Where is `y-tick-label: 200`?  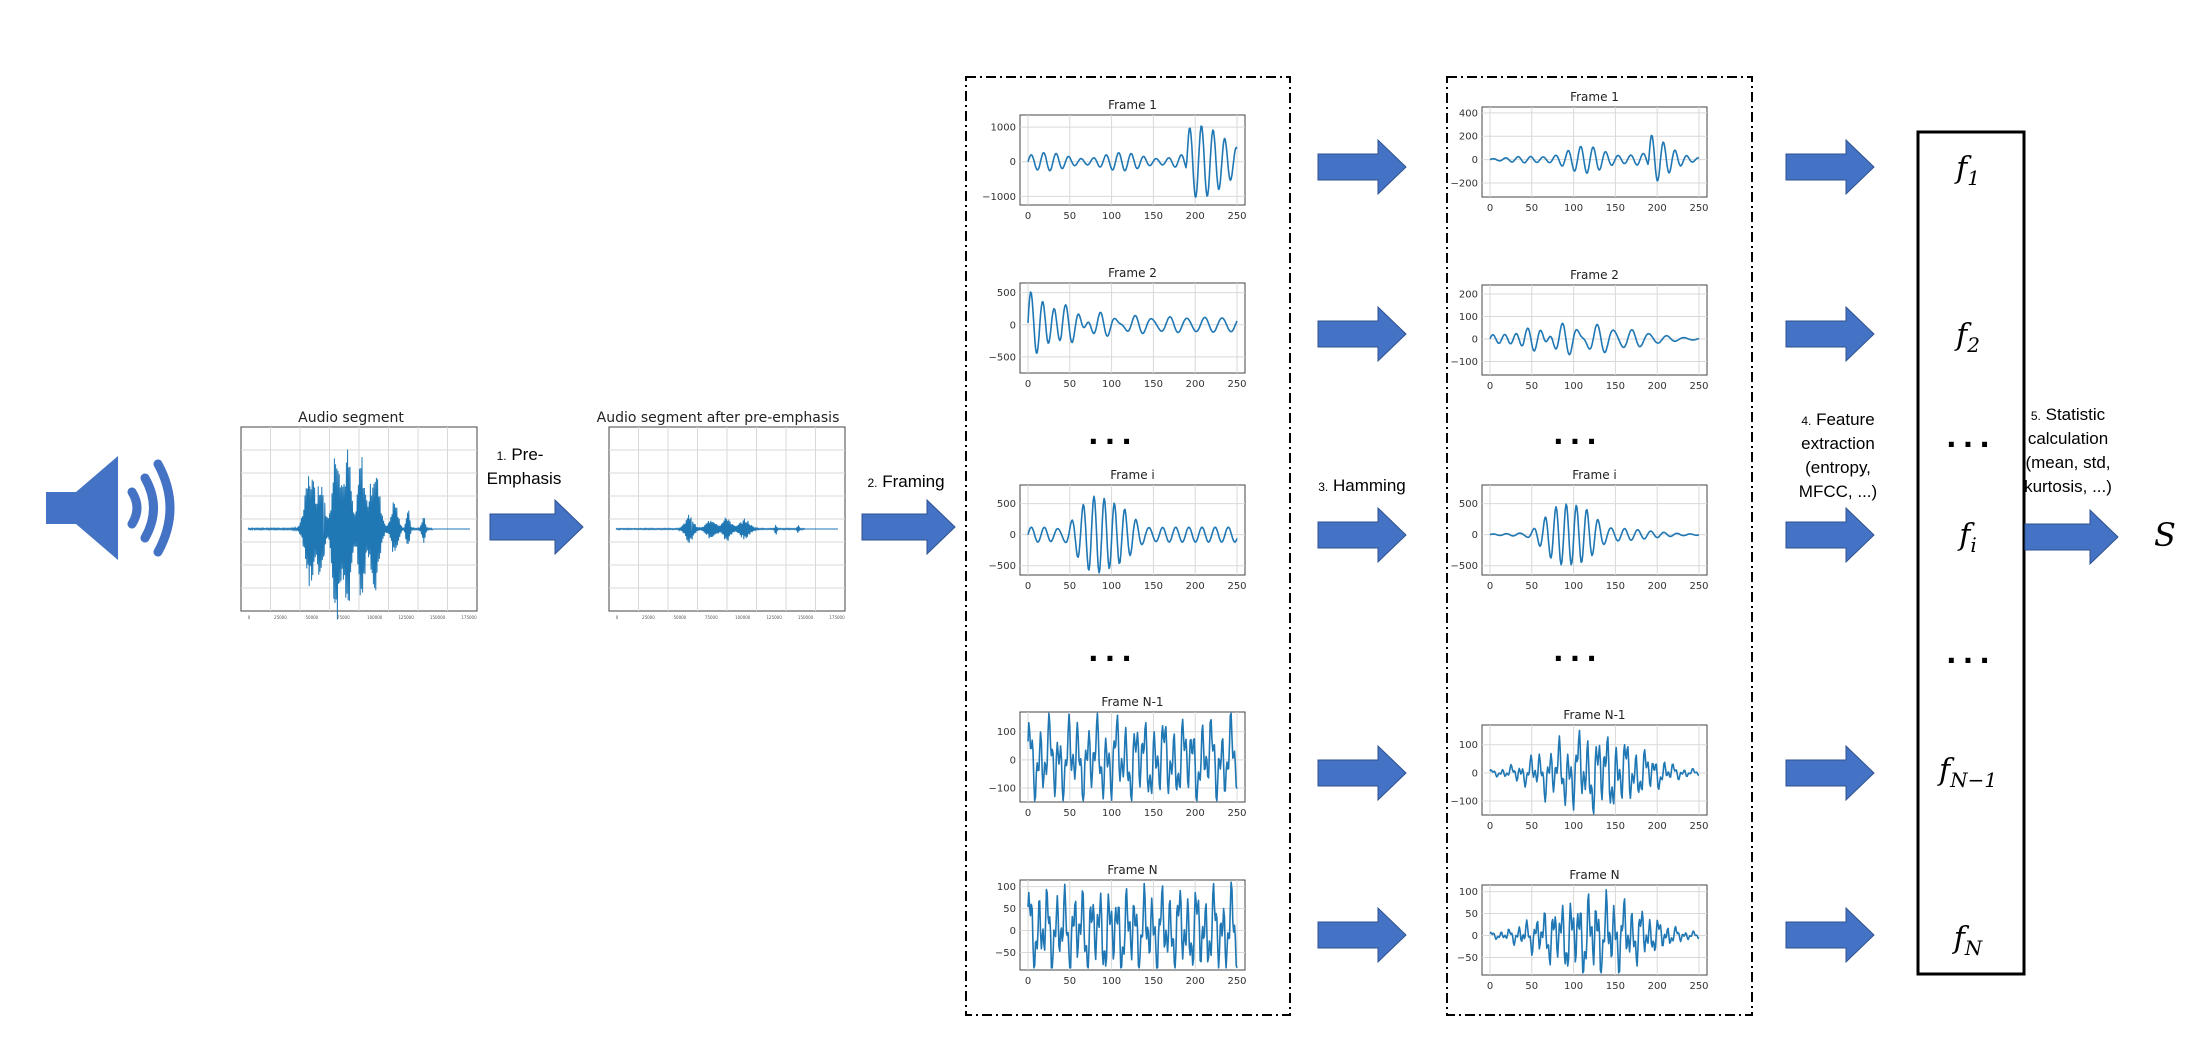
y-tick-label: 200 is located at coordinates (1468, 295).